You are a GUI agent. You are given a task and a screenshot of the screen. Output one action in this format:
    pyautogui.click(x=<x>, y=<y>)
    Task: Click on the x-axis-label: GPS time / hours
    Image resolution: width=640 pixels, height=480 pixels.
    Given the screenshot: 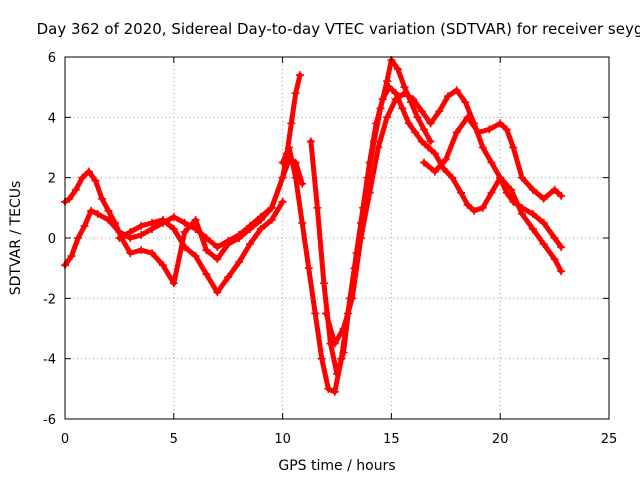 What is the action you would take?
    pyautogui.click(x=336, y=466)
    